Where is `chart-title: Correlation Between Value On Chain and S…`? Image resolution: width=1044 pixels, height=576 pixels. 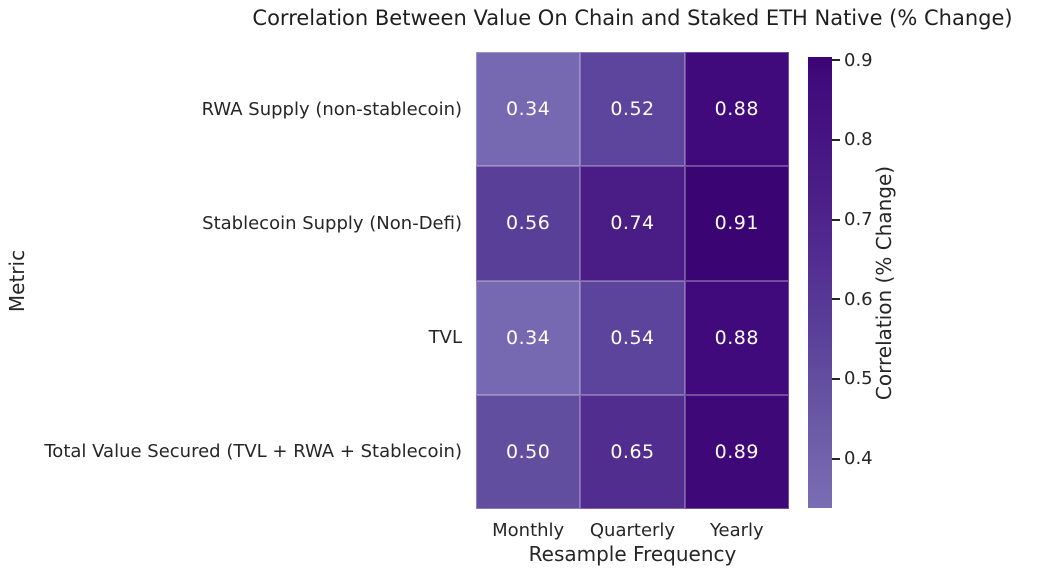 chart-title: Correlation Between Value On Chain and S… is located at coordinates (632, 18).